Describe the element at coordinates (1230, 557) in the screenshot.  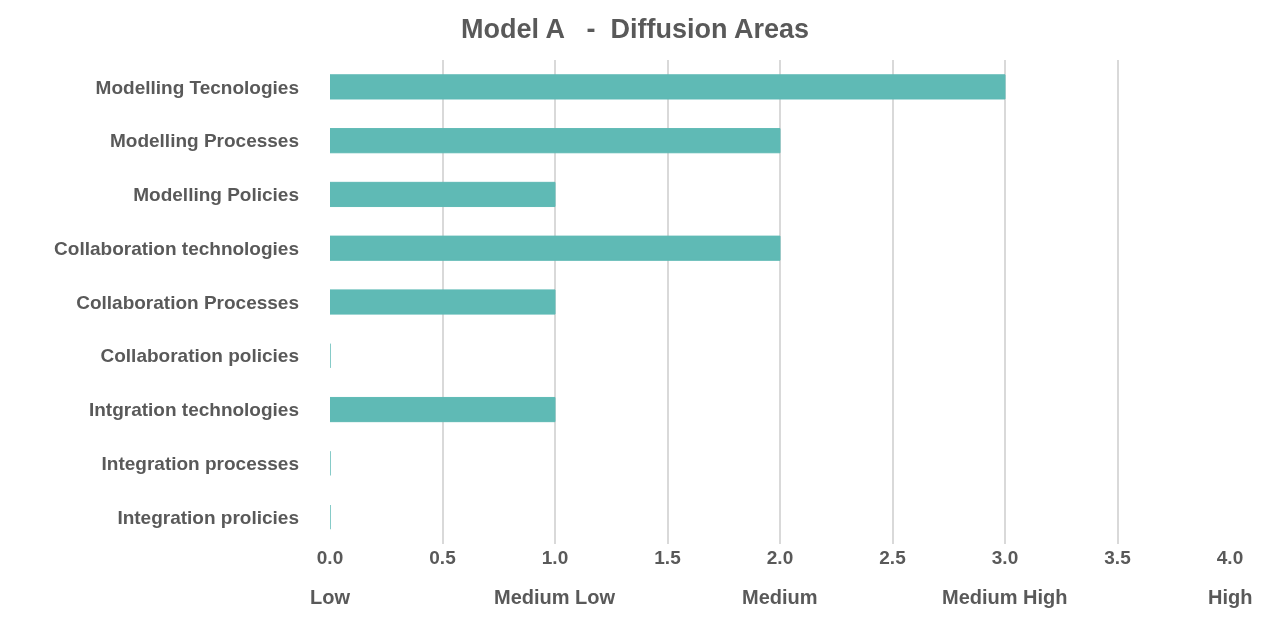
I see `x-tick-label: 4.0` at that location.